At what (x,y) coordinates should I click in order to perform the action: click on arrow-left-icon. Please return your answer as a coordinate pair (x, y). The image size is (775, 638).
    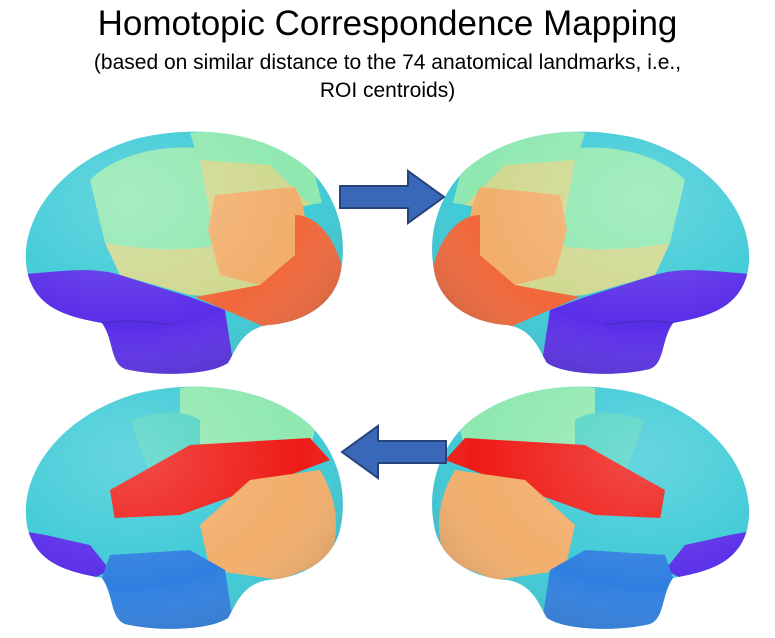
    Looking at the image, I should click on (393, 452).